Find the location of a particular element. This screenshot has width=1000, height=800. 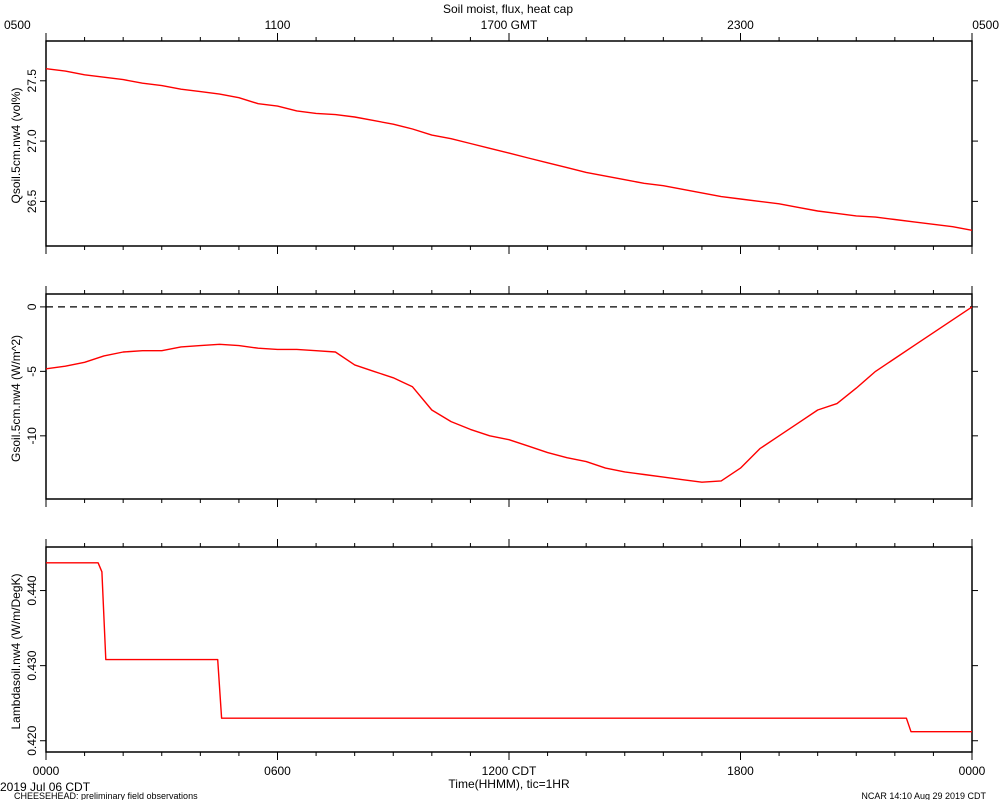

y-tick-label: 0.430 is located at coordinates (32, 665).